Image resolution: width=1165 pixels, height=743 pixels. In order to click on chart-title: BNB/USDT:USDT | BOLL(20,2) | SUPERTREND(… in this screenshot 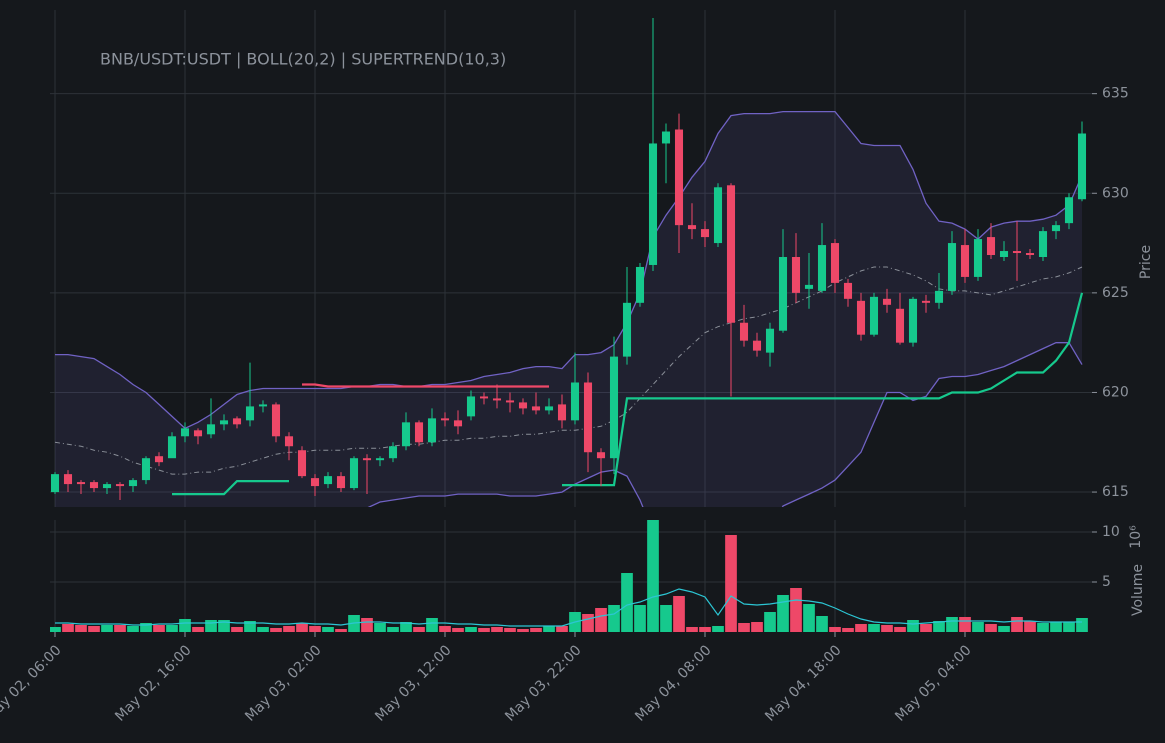, I will do `click(303, 59)`.